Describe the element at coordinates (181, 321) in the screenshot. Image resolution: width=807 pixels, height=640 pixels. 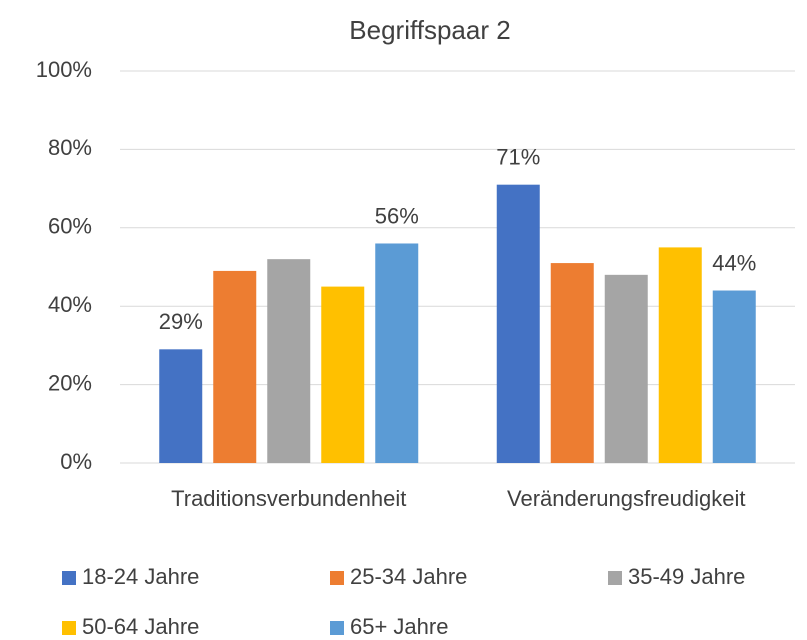
I see `data-label: 29%` at that location.